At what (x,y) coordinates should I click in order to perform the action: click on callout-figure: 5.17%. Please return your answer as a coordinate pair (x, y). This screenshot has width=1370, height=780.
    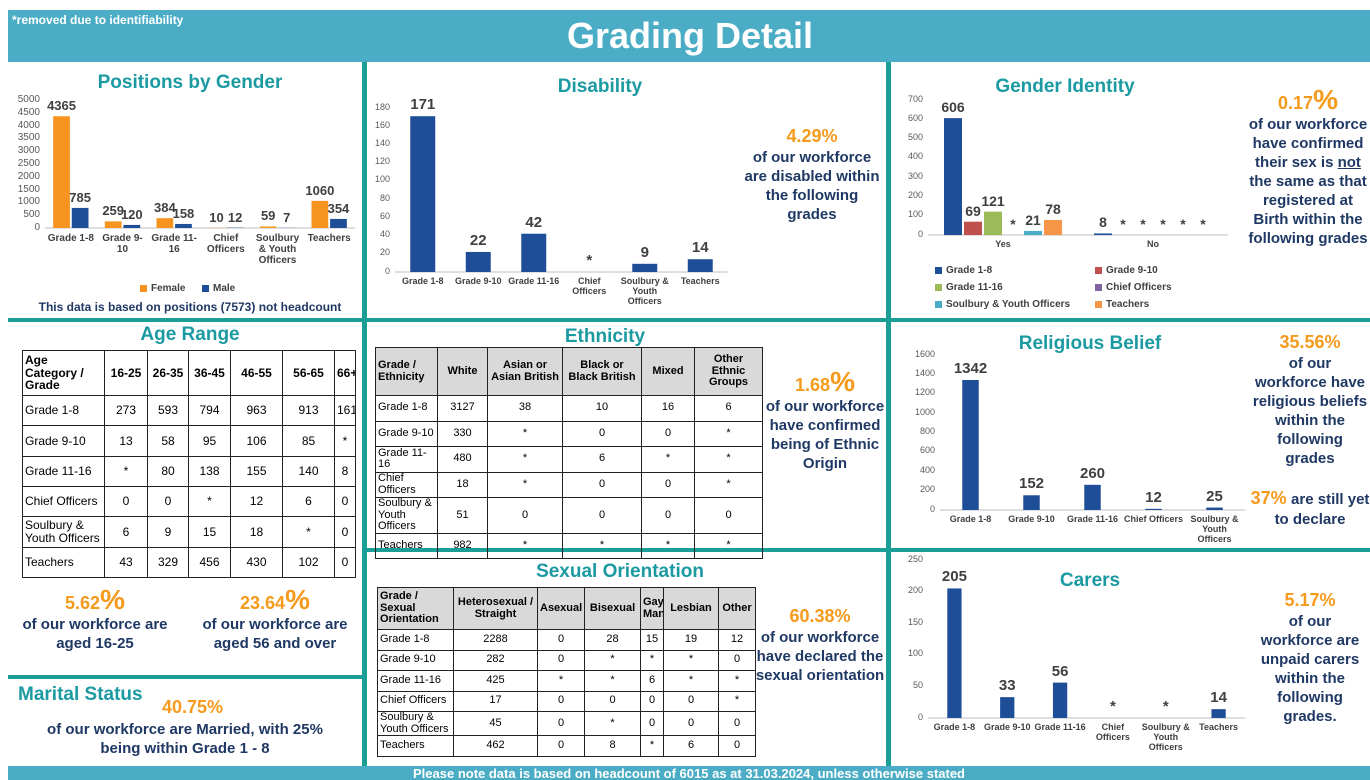
    Looking at the image, I should click on (1310, 600).